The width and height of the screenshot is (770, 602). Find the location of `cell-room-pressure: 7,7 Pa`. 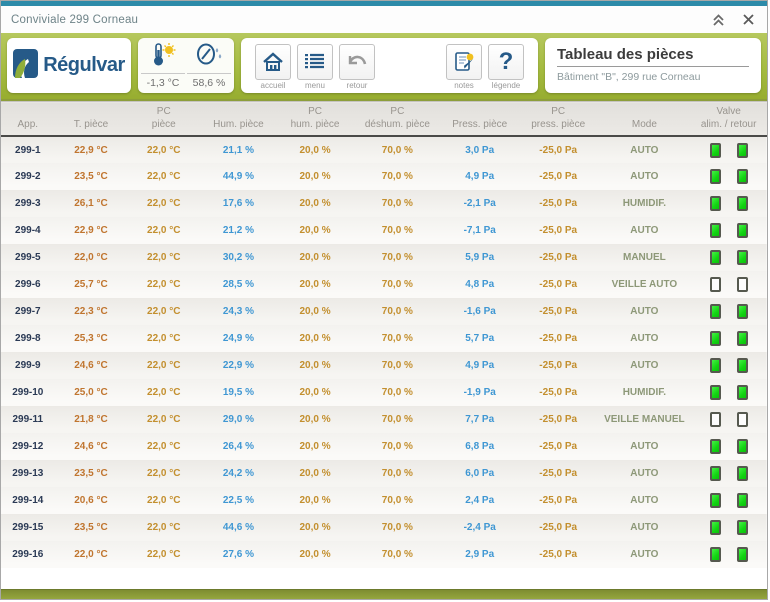

cell-room-pressure: 7,7 Pa is located at coordinates (480, 419).